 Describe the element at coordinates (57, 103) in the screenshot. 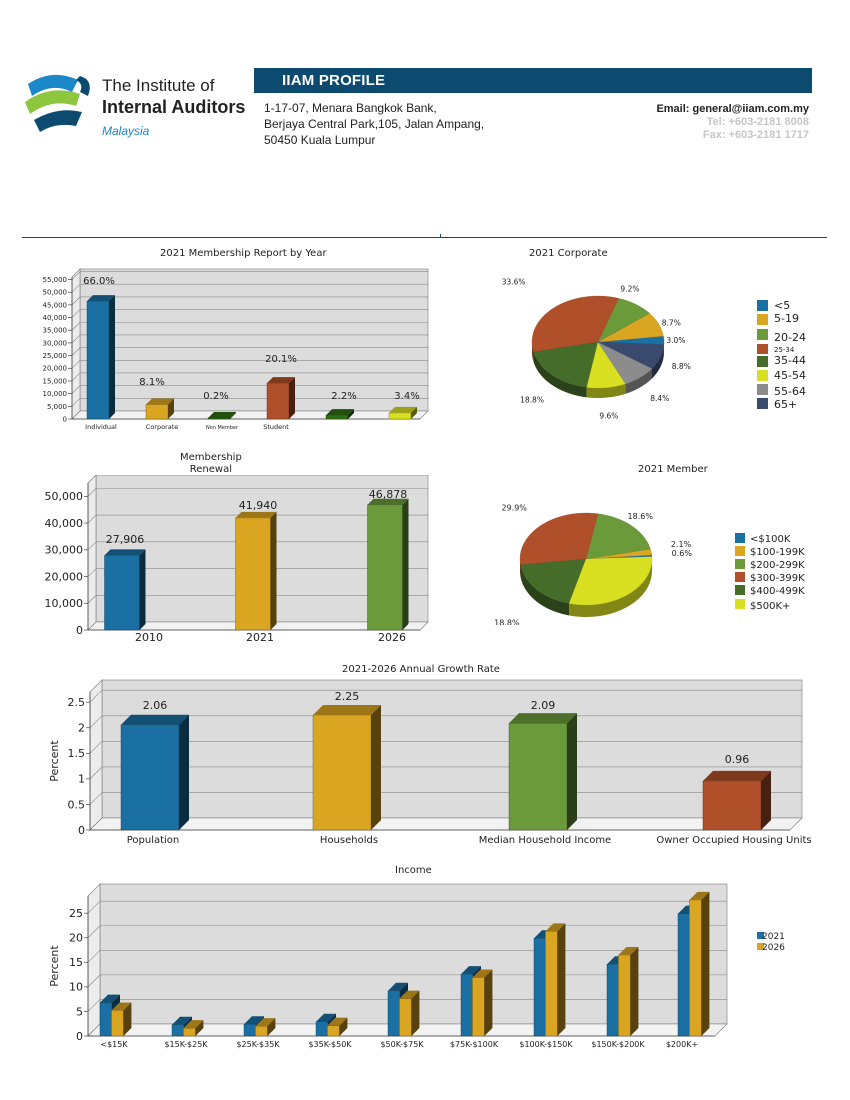

I see `iia-globe-icon` at that location.